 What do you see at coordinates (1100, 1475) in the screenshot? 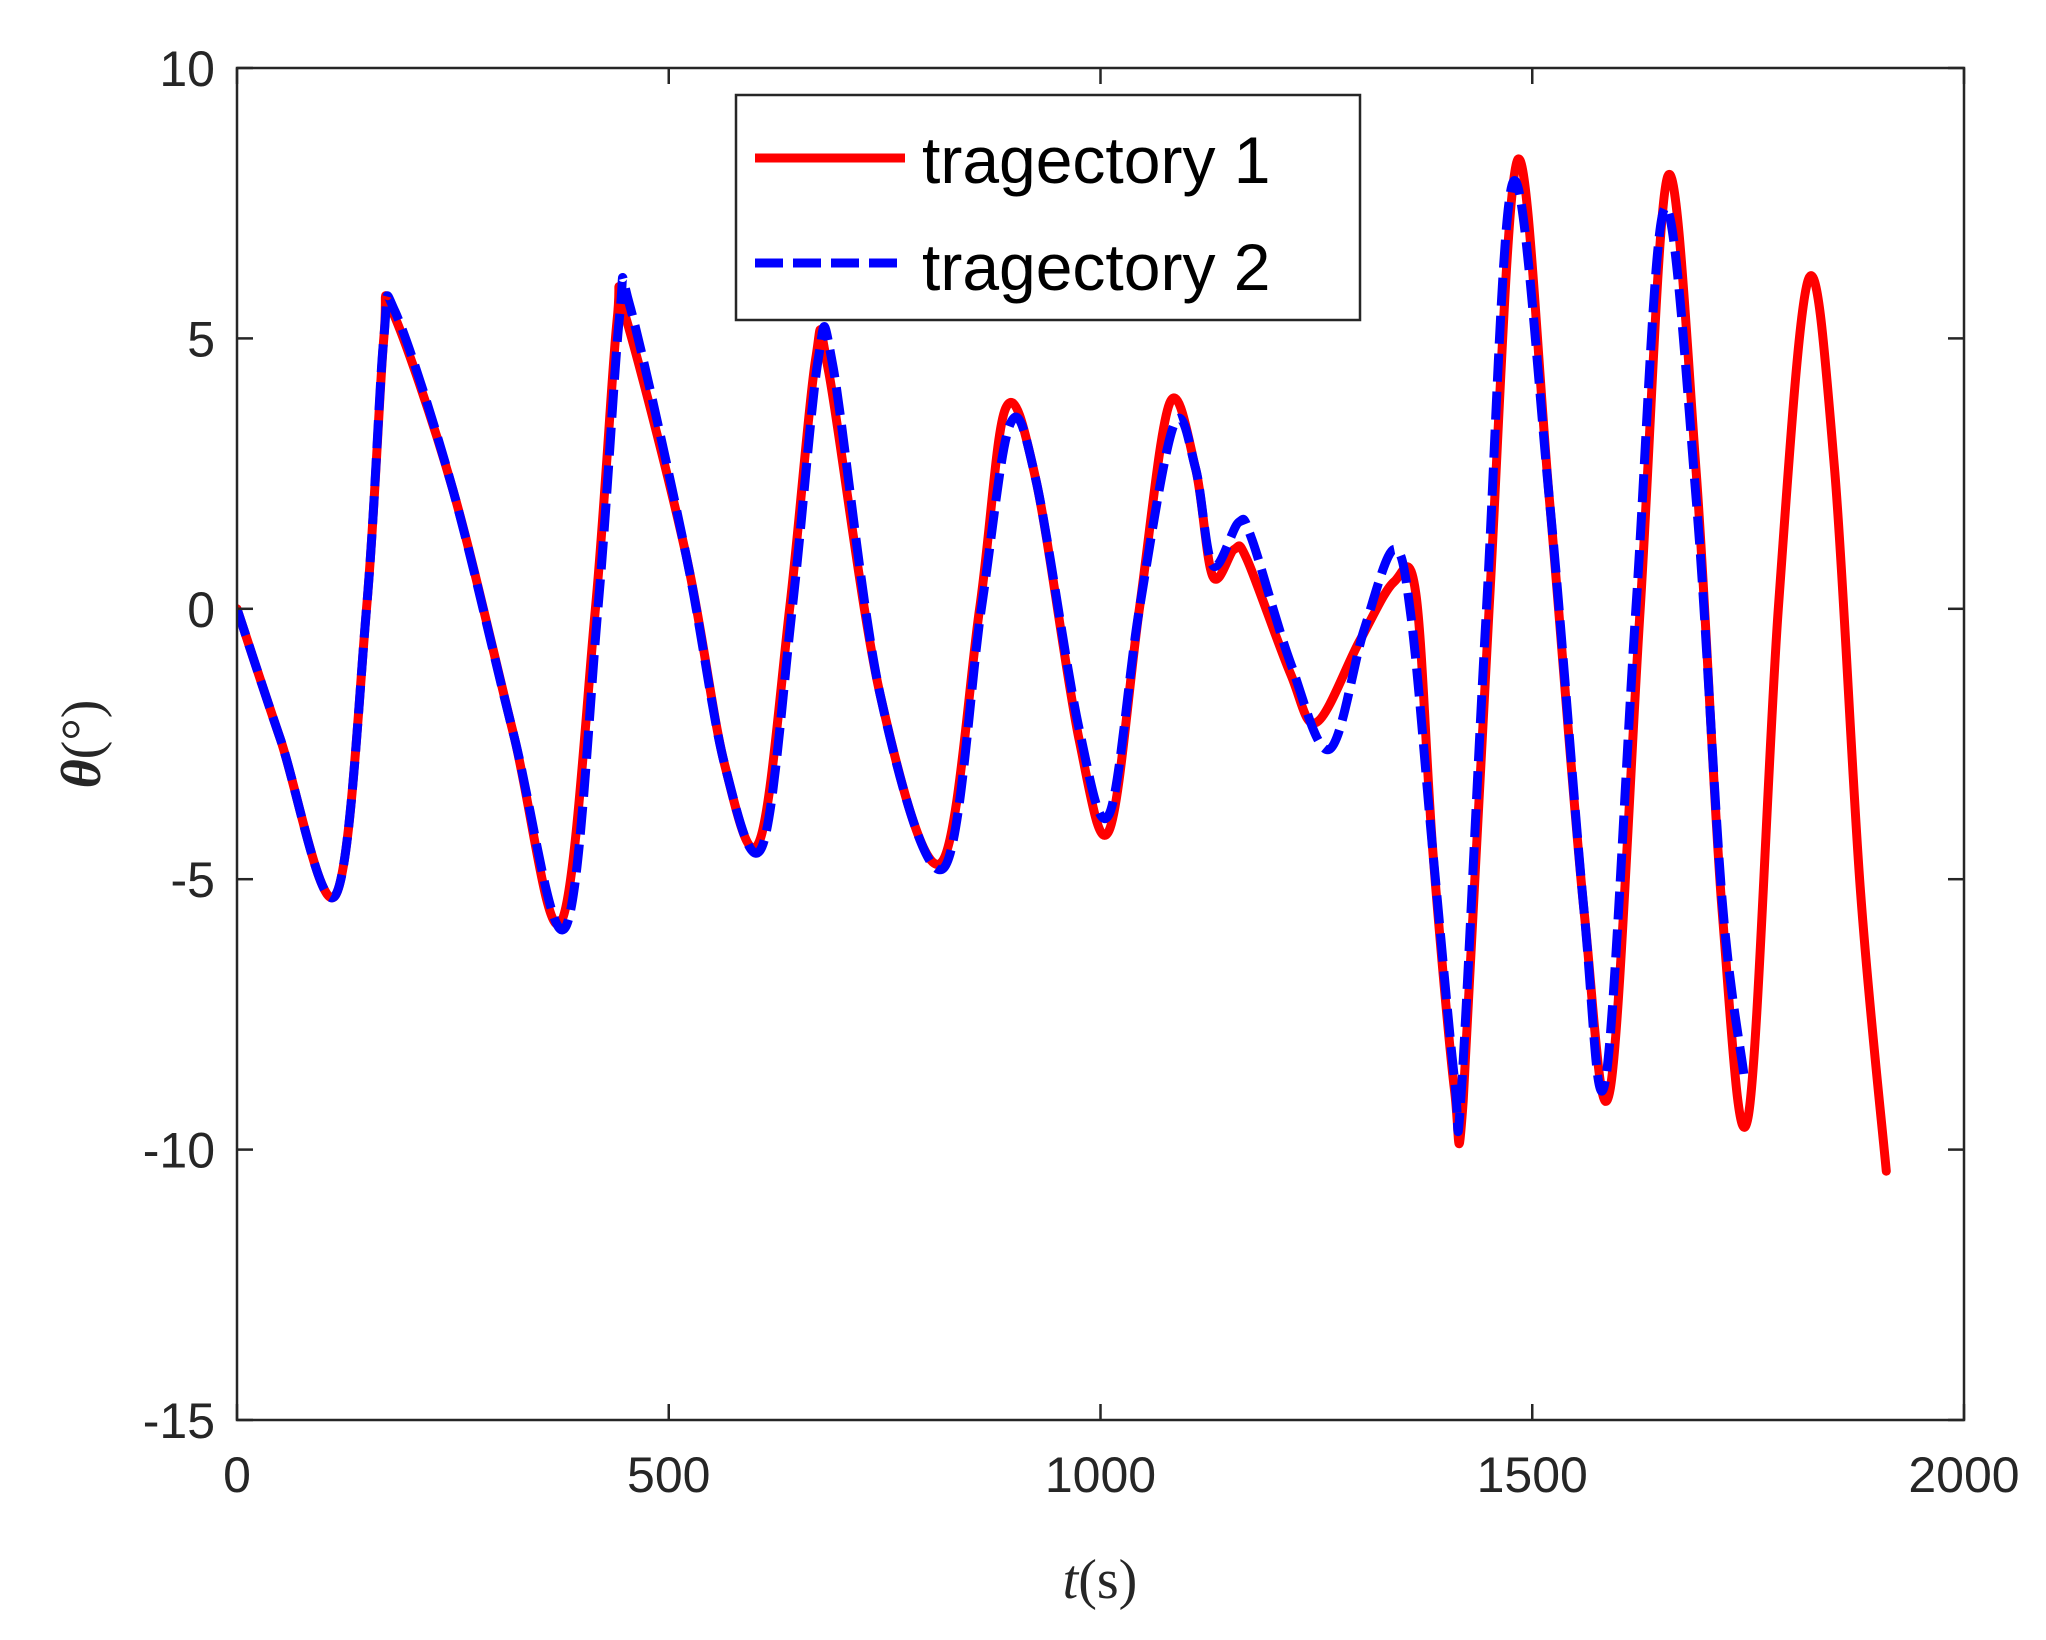
I see `x-tick-label: 1000` at bounding box center [1100, 1475].